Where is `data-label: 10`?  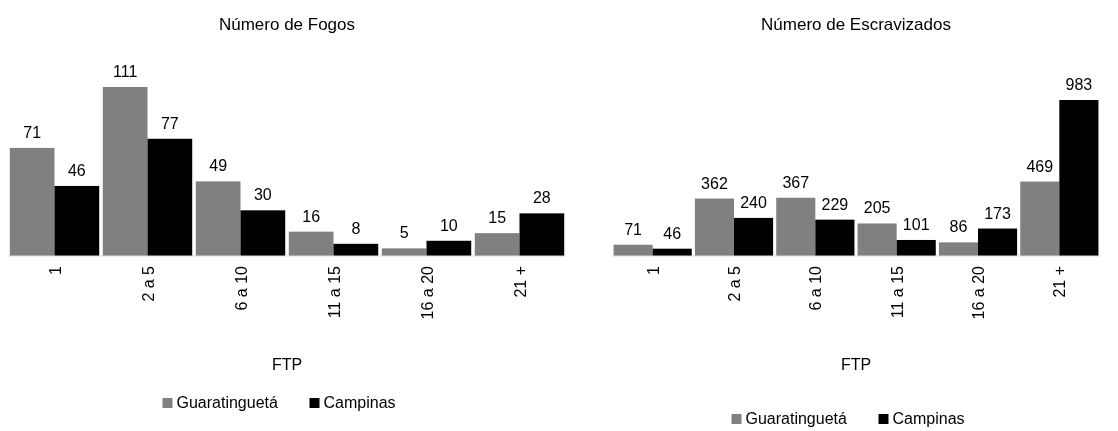 data-label: 10 is located at coordinates (448, 225).